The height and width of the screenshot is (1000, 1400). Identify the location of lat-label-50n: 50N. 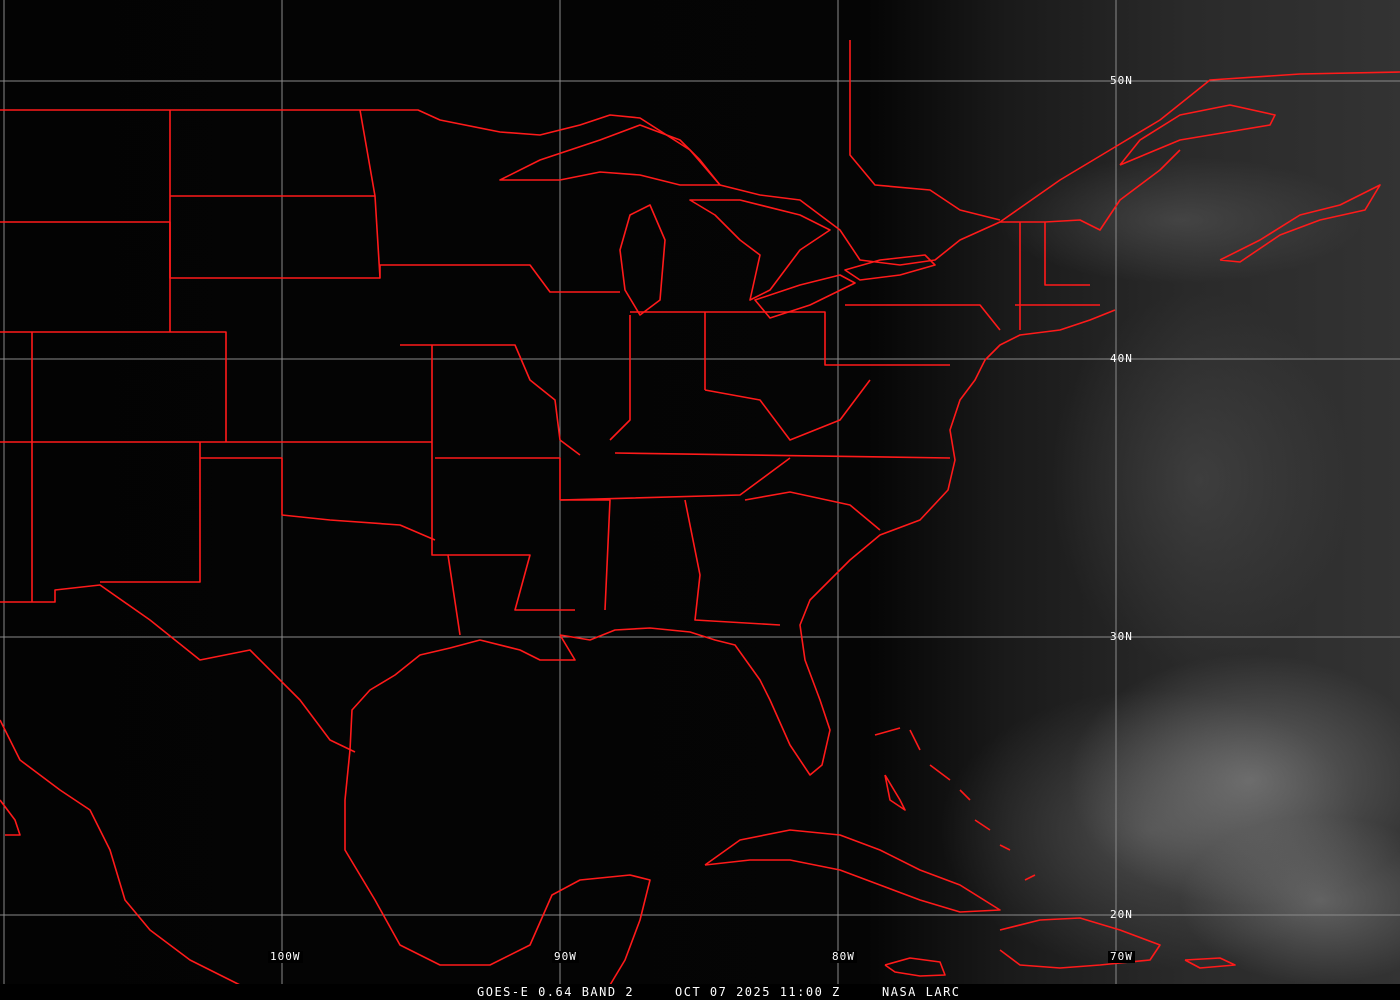
(1121, 80).